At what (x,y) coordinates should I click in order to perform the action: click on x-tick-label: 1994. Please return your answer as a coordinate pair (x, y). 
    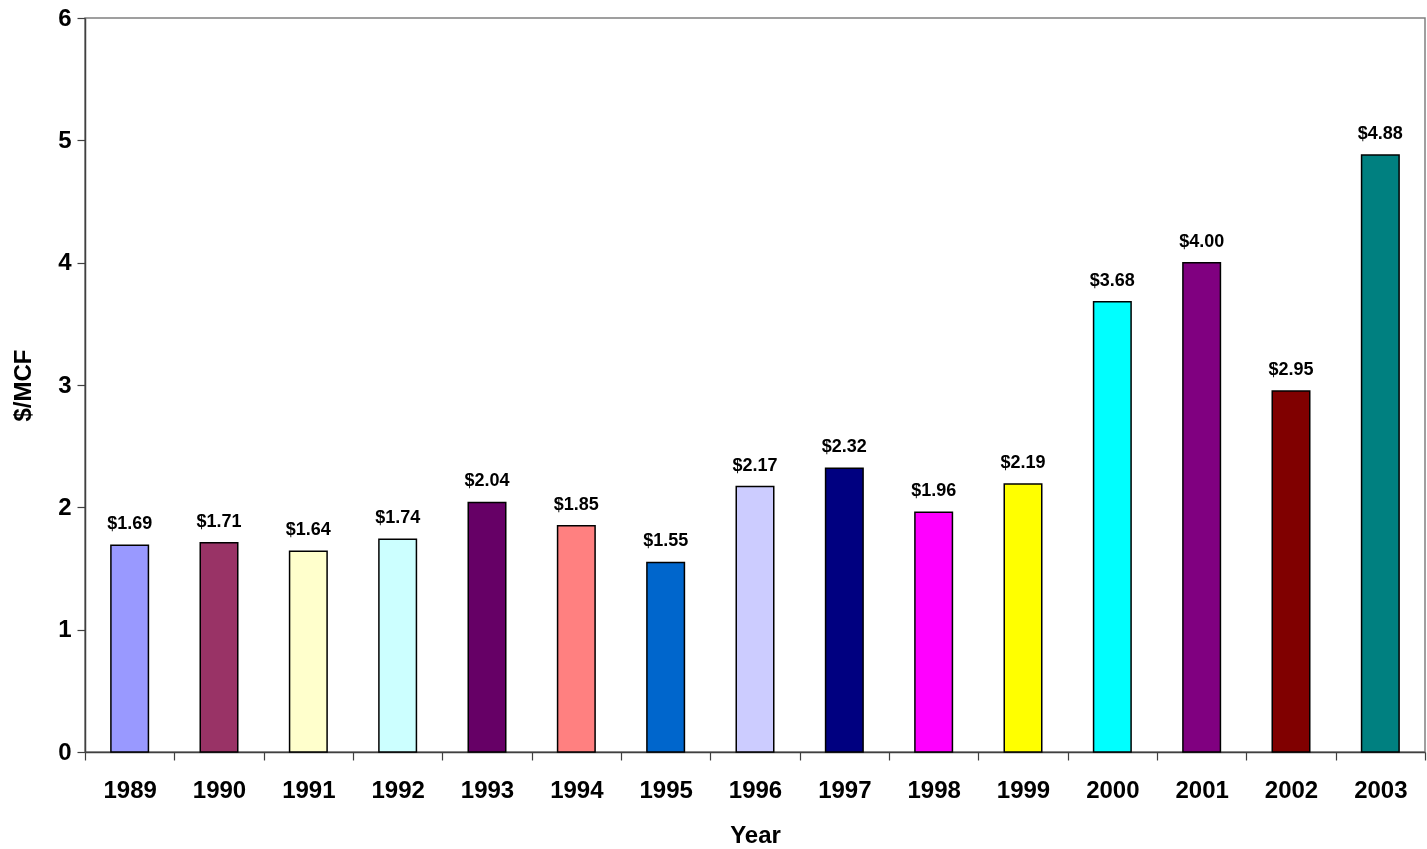
    Looking at the image, I should click on (577, 789).